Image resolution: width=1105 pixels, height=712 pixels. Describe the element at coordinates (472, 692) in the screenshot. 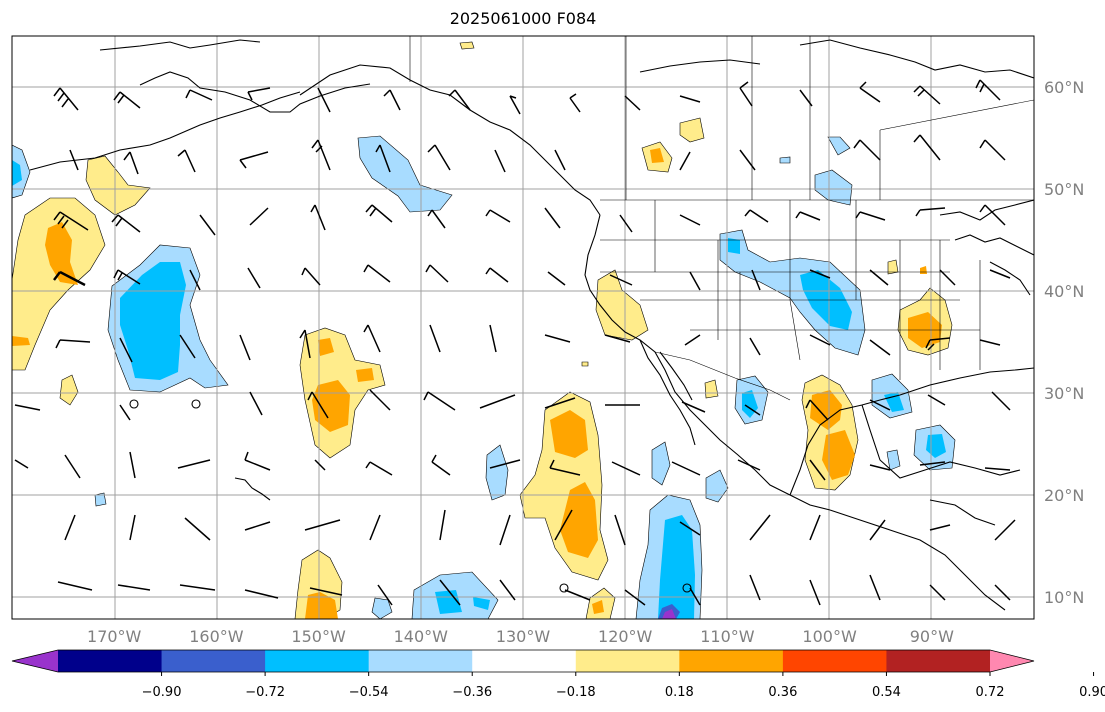

I see `colorbar-label: −0.36` at that location.